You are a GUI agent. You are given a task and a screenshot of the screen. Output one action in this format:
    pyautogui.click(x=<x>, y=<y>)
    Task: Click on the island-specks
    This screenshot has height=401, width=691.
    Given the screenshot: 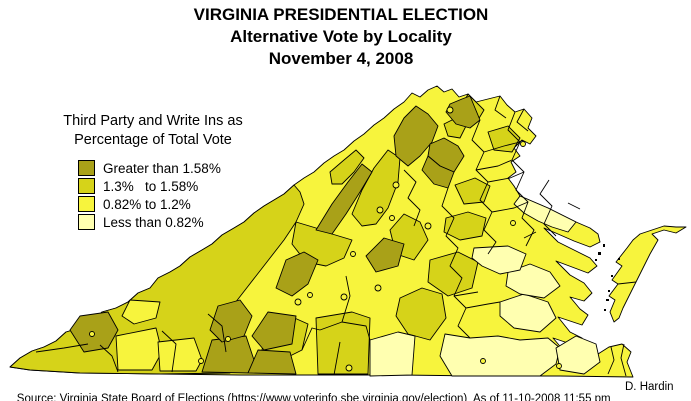 What is the action you would take?
    pyautogui.click(x=607, y=277)
    